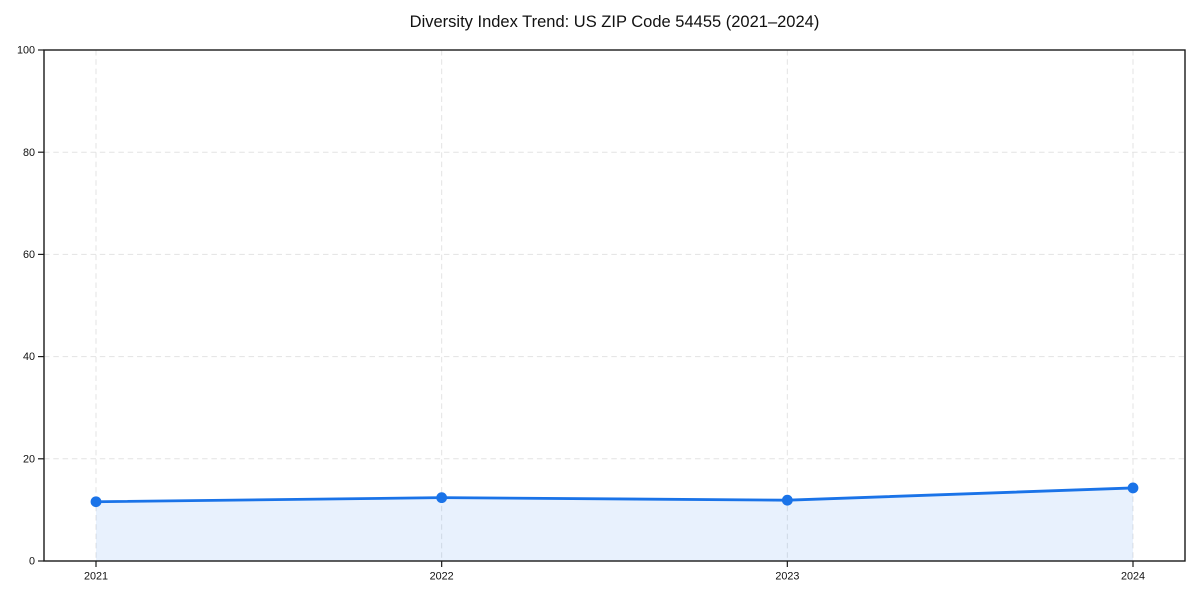 The image size is (1200, 600). Describe the element at coordinates (29, 153) in the screenshot. I see `y-tick-label: 80` at that location.